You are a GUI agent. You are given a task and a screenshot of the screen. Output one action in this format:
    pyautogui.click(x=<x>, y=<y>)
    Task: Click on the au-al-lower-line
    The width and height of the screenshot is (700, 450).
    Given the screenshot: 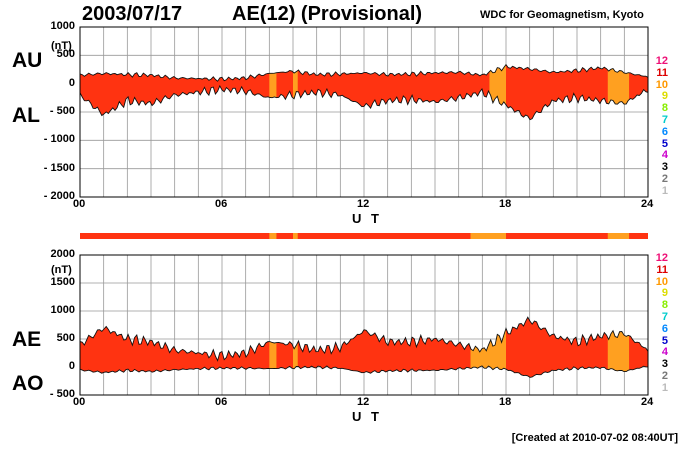 What is the action you would take?
    pyautogui.click(x=364, y=102)
    